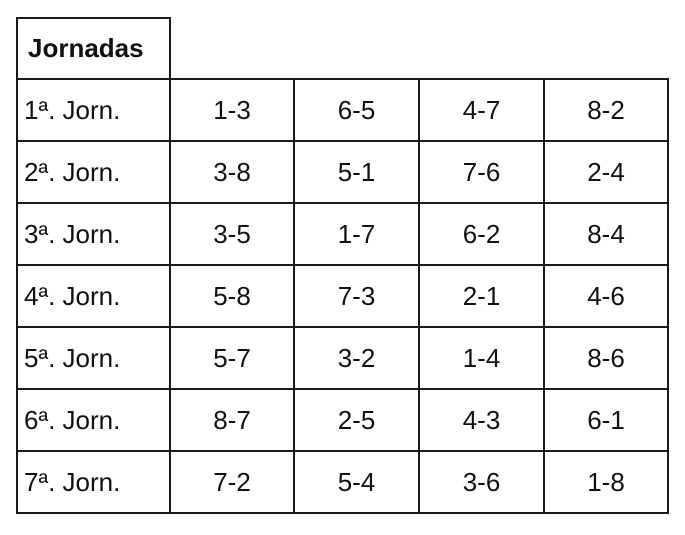 The width and height of the screenshot is (685, 535). Describe the element at coordinates (93, 358) in the screenshot. I see `round-label: 5ª. Jorn.` at that location.